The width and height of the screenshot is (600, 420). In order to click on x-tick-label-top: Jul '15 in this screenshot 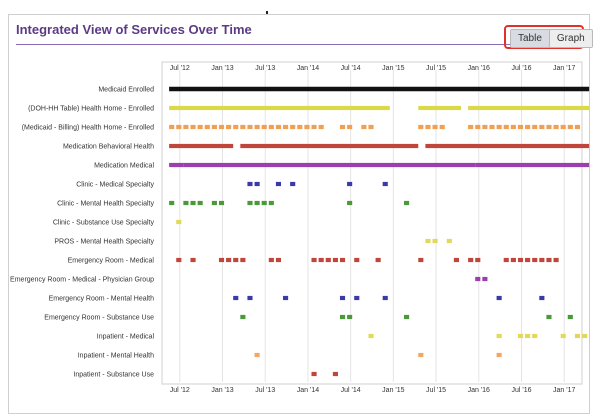, I will do `click(436, 68)`.